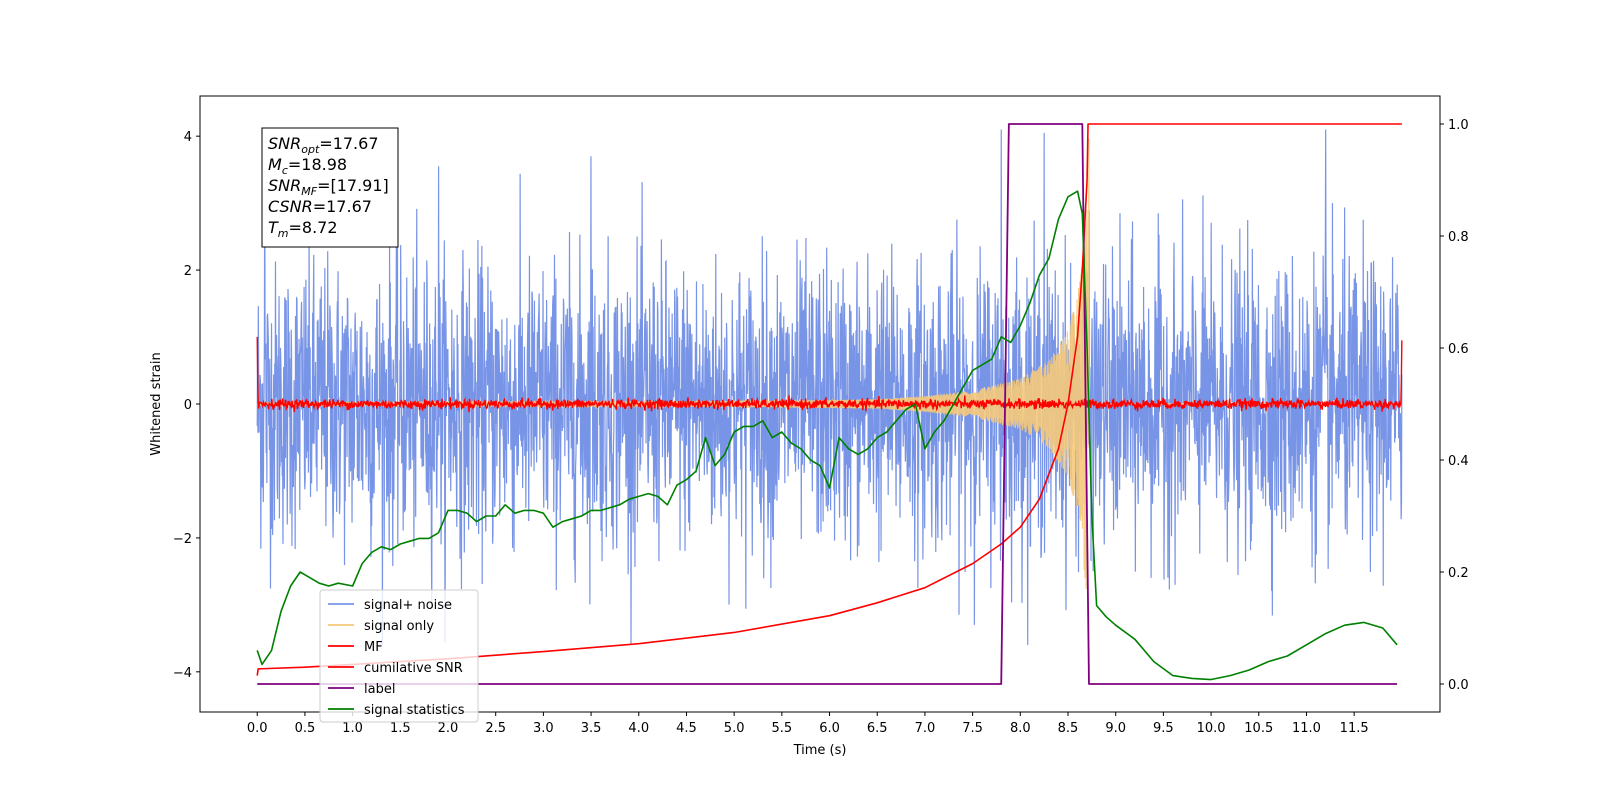  I want to click on y2-tick-label: 0.6, so click(1458, 349).